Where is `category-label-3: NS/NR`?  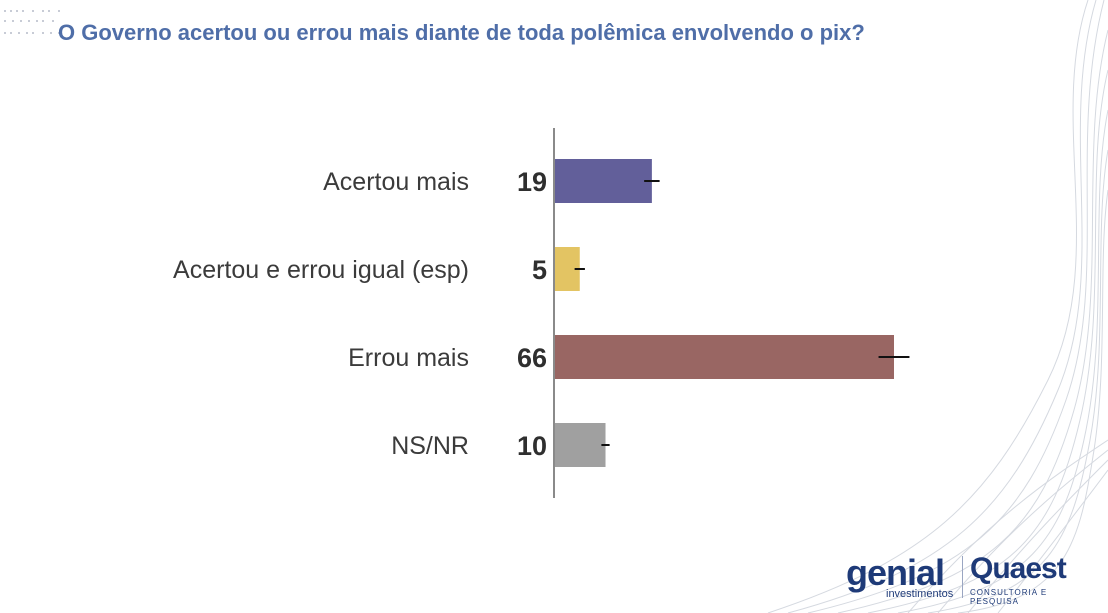
category-label-3: NS/NR is located at coordinates (430, 446).